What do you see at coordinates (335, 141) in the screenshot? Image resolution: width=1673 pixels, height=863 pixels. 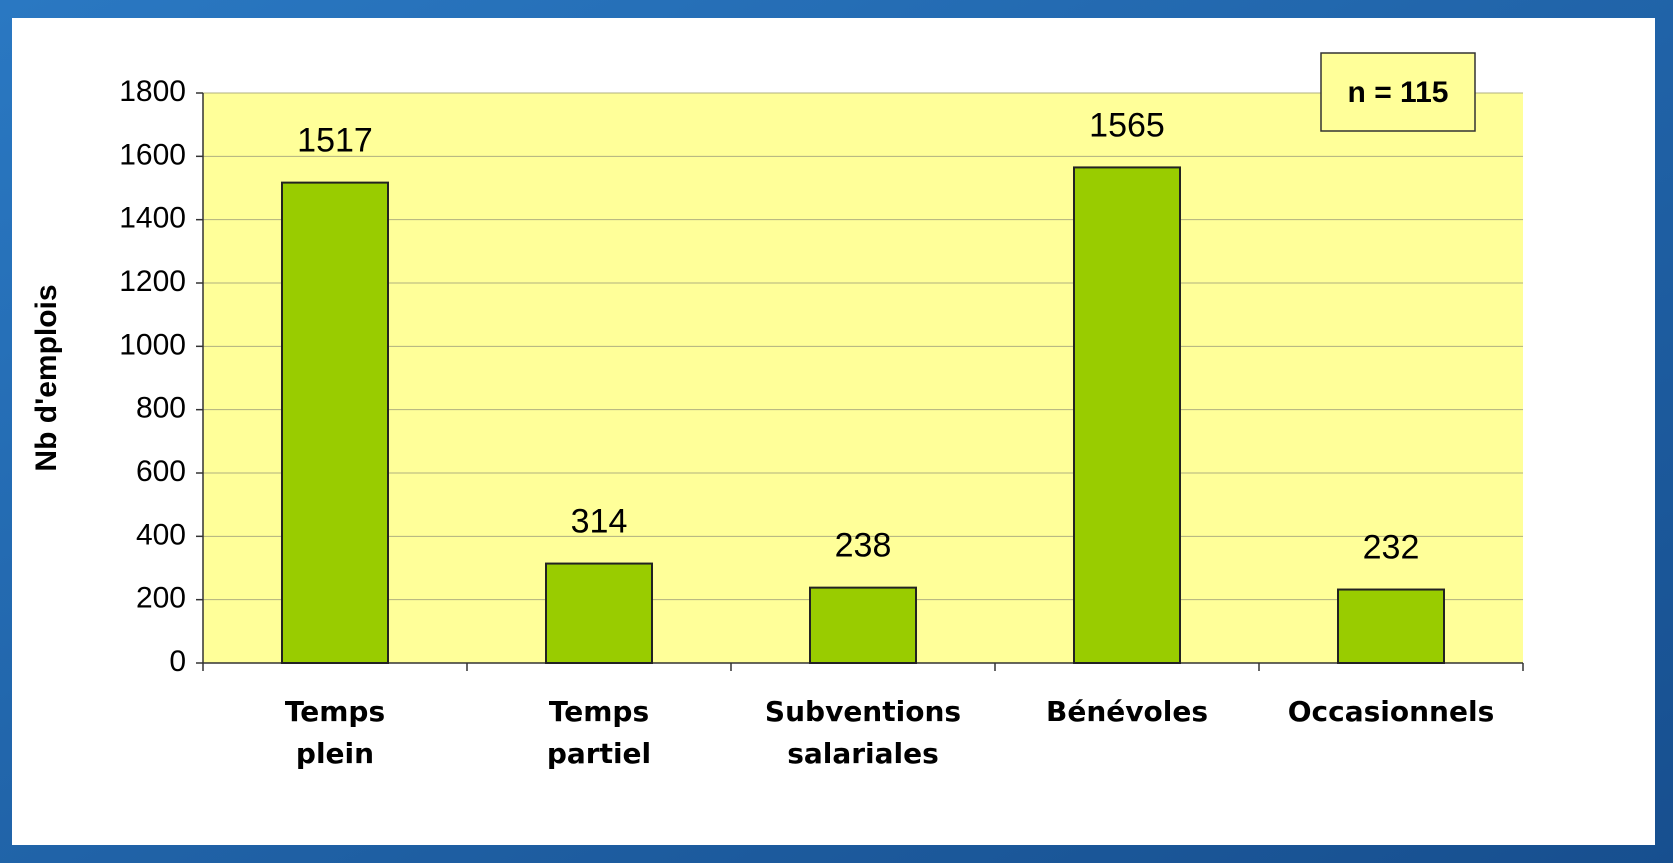 I see `data-label: 1517` at bounding box center [335, 141].